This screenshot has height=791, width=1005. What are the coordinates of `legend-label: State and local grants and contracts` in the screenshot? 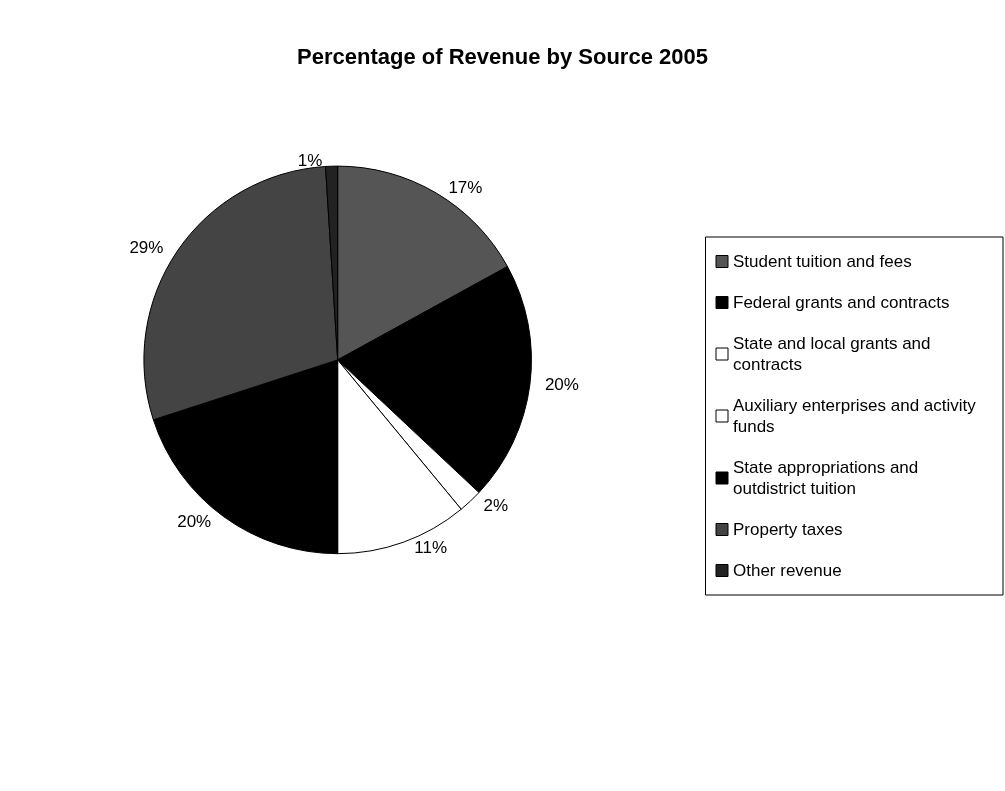 It's located at (834, 354).